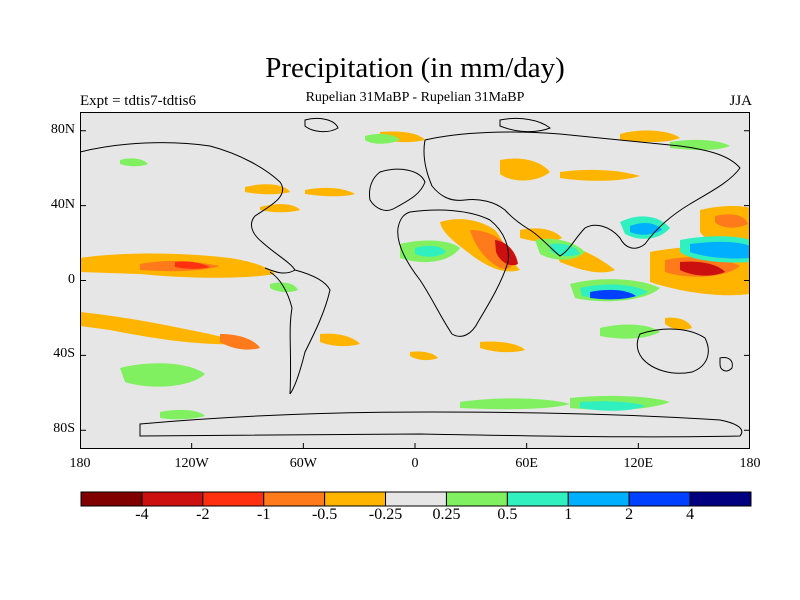  Describe the element at coordinates (138, 101) in the screenshot. I see `experiment-label: Expt = tdtis7-tdtis6` at that location.